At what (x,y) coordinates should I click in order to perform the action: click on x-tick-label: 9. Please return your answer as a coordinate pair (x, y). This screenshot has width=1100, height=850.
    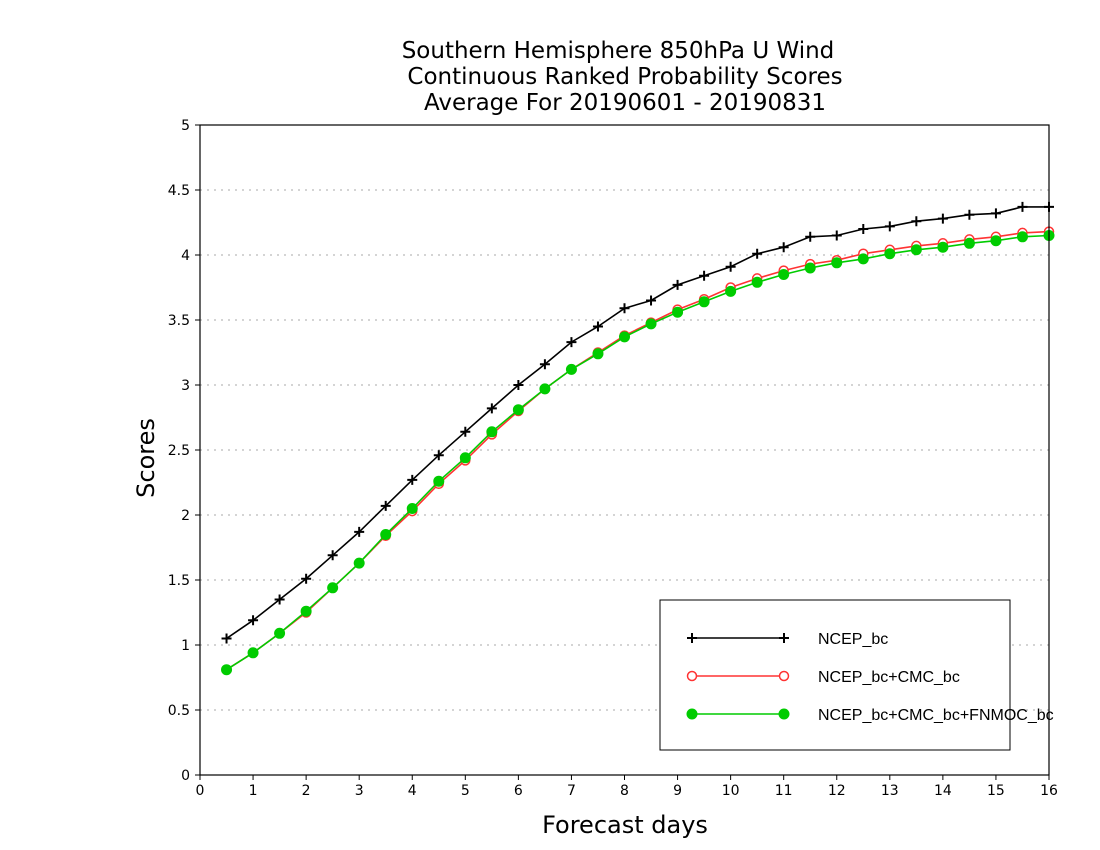
    Looking at the image, I should click on (677, 791).